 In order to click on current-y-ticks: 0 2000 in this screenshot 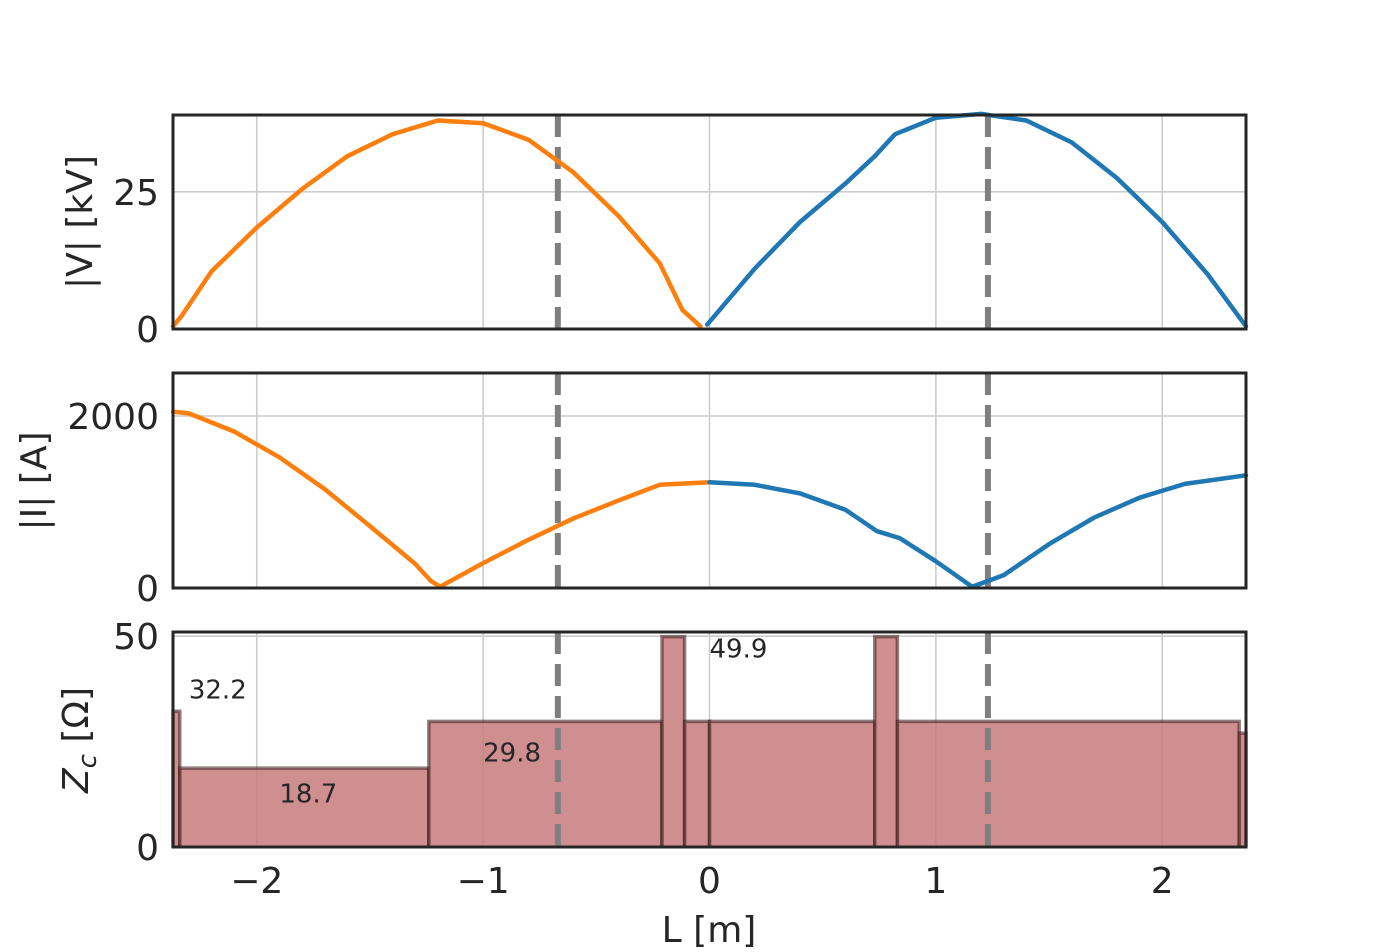, I will do `click(113, 503)`.